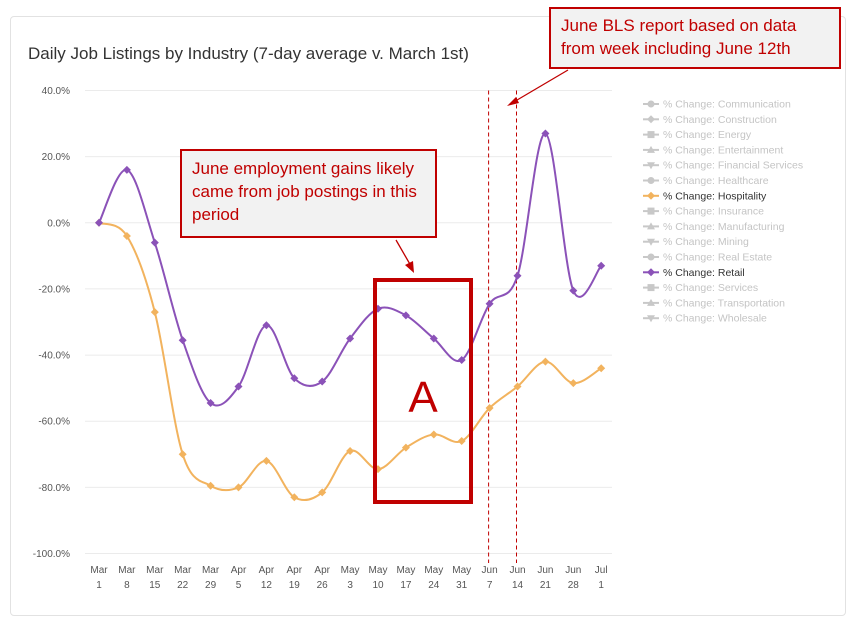 This screenshot has height=623, width=852. I want to click on y-tick-label: -40.0%, so click(54, 356).